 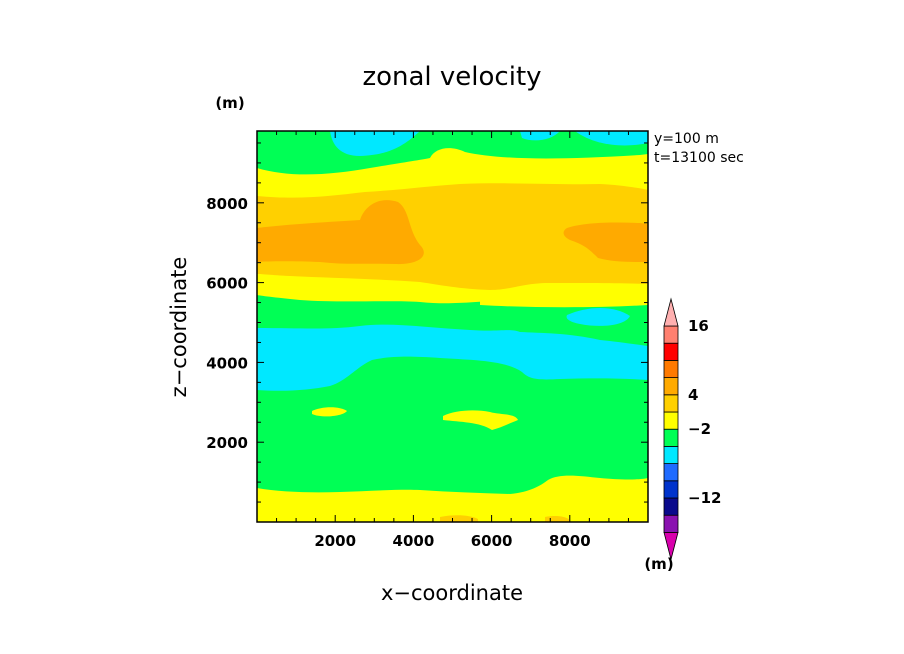 What do you see at coordinates (693, 395) in the screenshot?
I see `colorbar-label: 4` at bounding box center [693, 395].